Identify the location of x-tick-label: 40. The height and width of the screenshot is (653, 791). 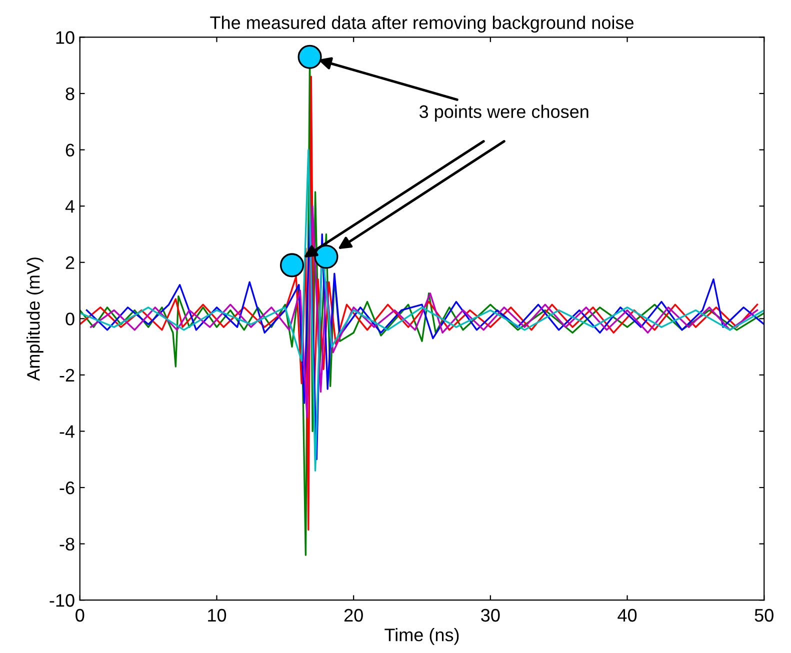
(627, 615).